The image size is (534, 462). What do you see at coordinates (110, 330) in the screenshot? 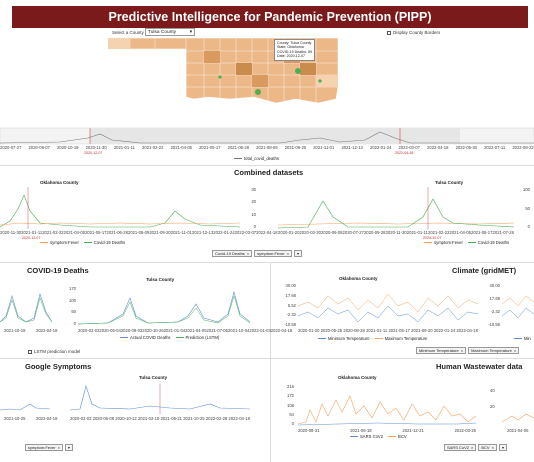
I see `covid-x-tick: 2020-05-04` at bounding box center [110, 330].